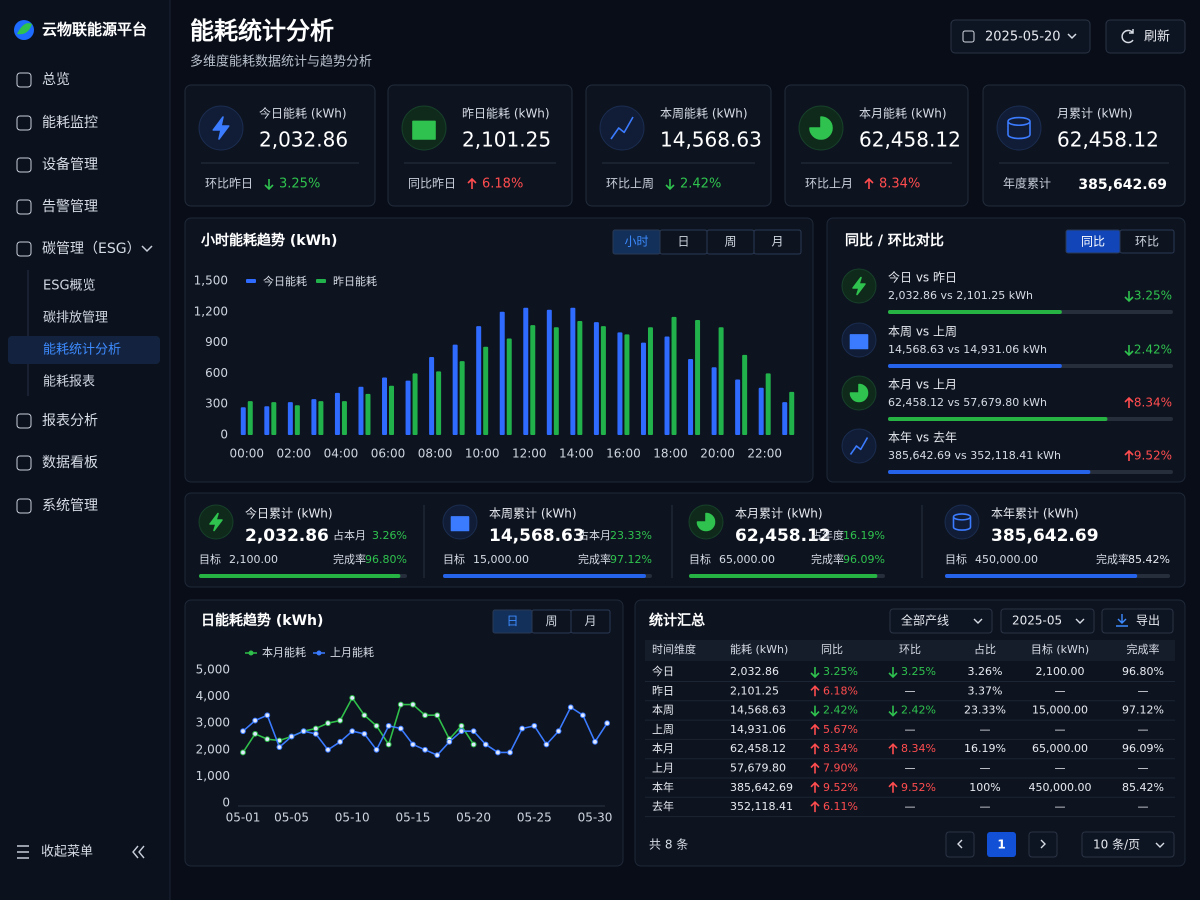  I want to click on menu-item: 报表分析, so click(70, 421).